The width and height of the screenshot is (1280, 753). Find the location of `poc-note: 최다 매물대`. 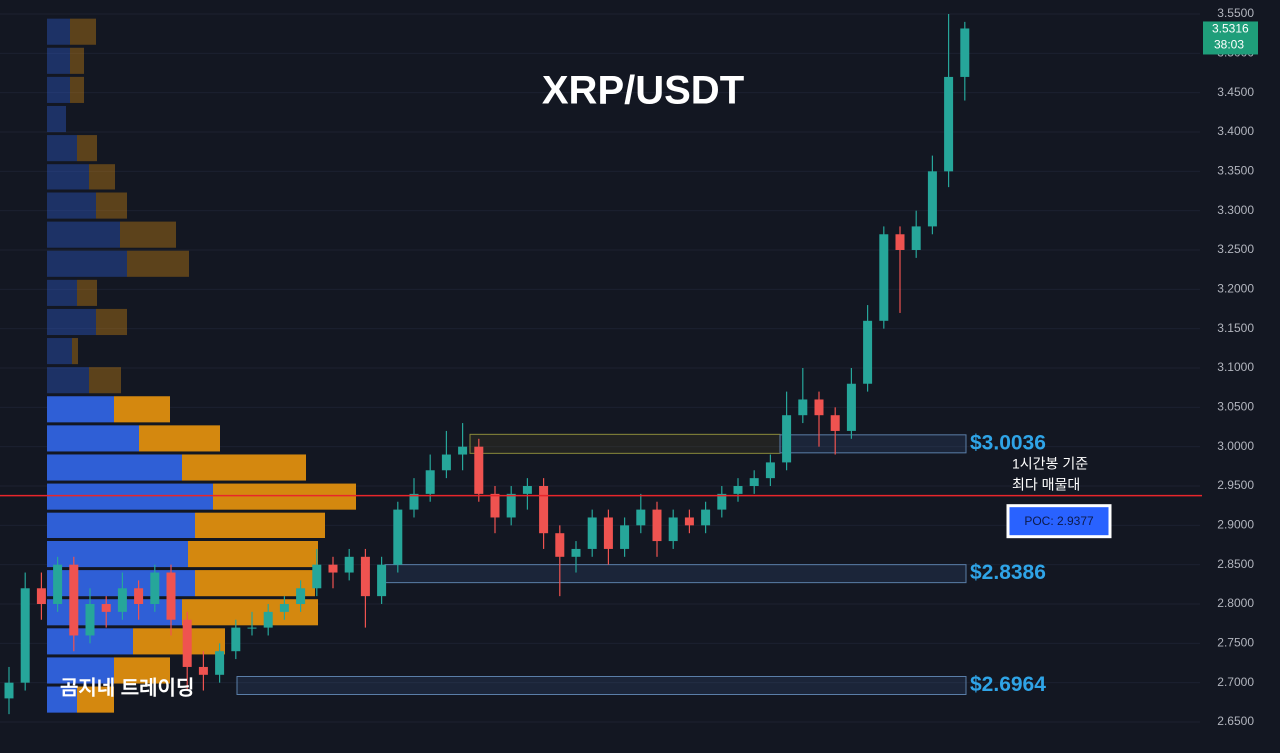

poc-note: 최다 매물대 is located at coordinates (1046, 485).